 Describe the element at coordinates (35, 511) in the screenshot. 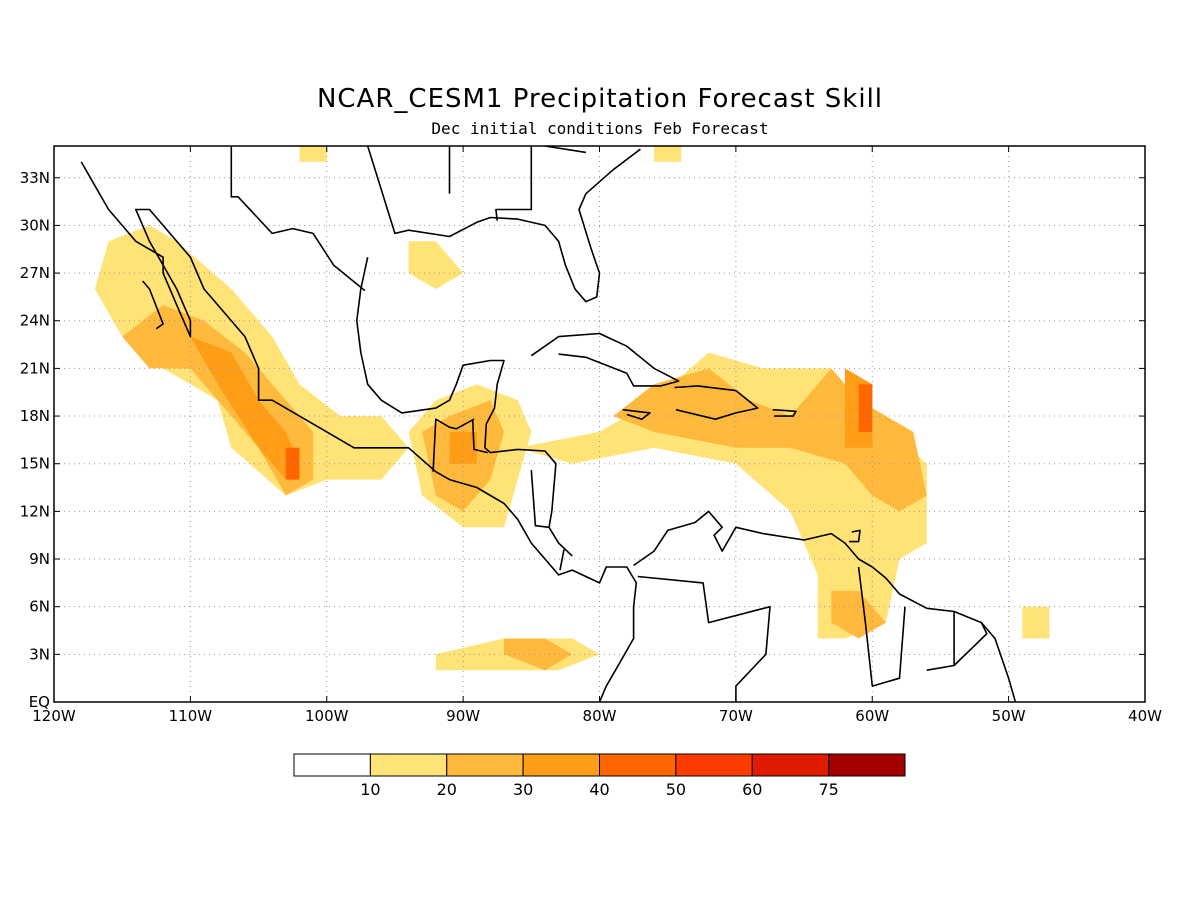

I see `lat-tick-label: 12N` at that location.